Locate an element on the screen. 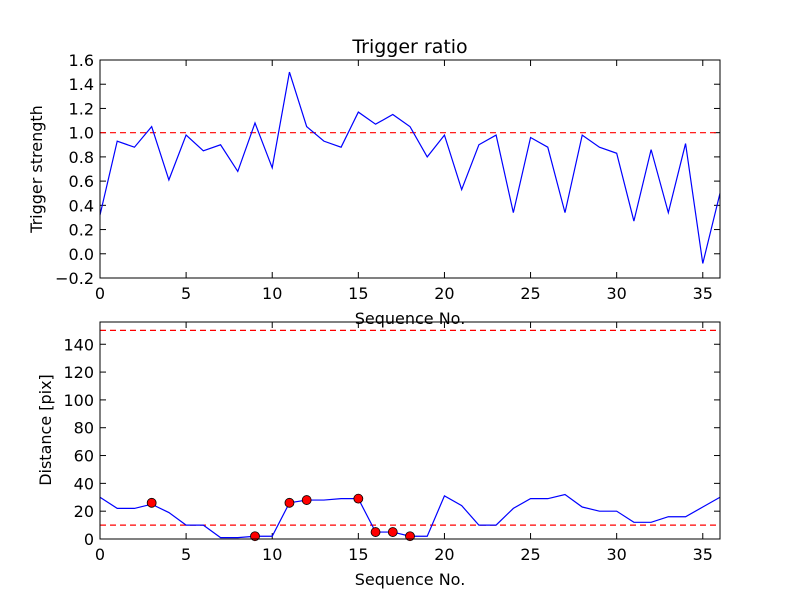  y-tick-label: 1.2 is located at coordinates (81, 108).